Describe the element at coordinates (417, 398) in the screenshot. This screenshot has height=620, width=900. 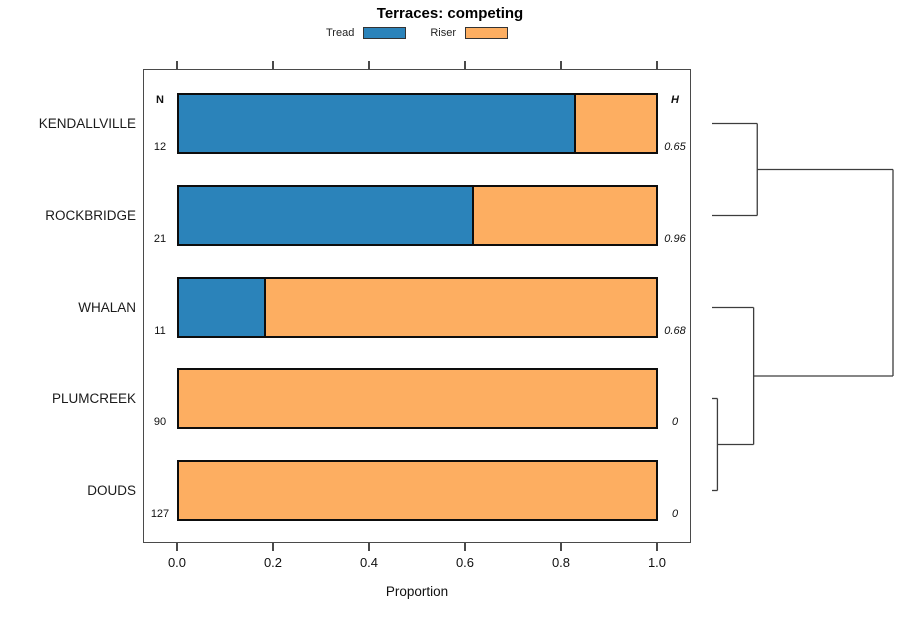
I see `bar-plumcreek` at that location.